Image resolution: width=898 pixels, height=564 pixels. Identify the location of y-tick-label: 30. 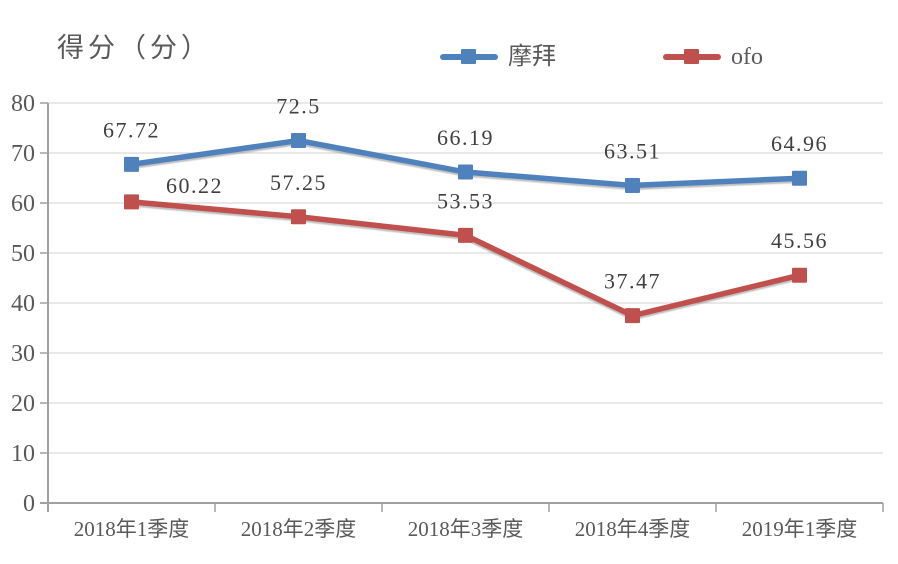
(23, 354).